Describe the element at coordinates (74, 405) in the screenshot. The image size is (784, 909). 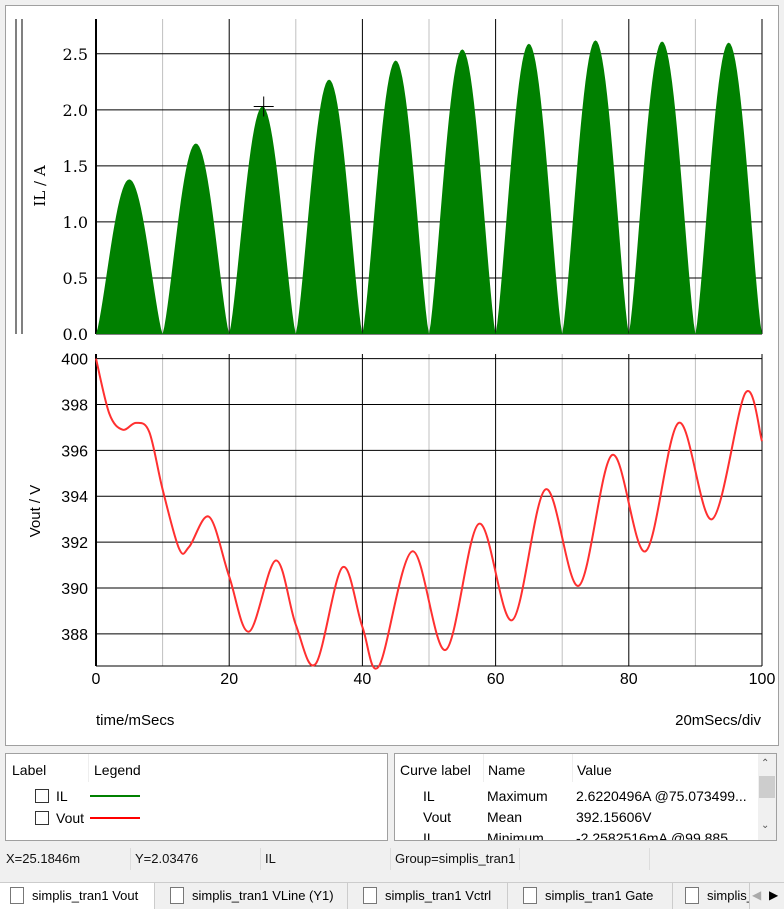
I see `y-tick-label: 398` at that location.